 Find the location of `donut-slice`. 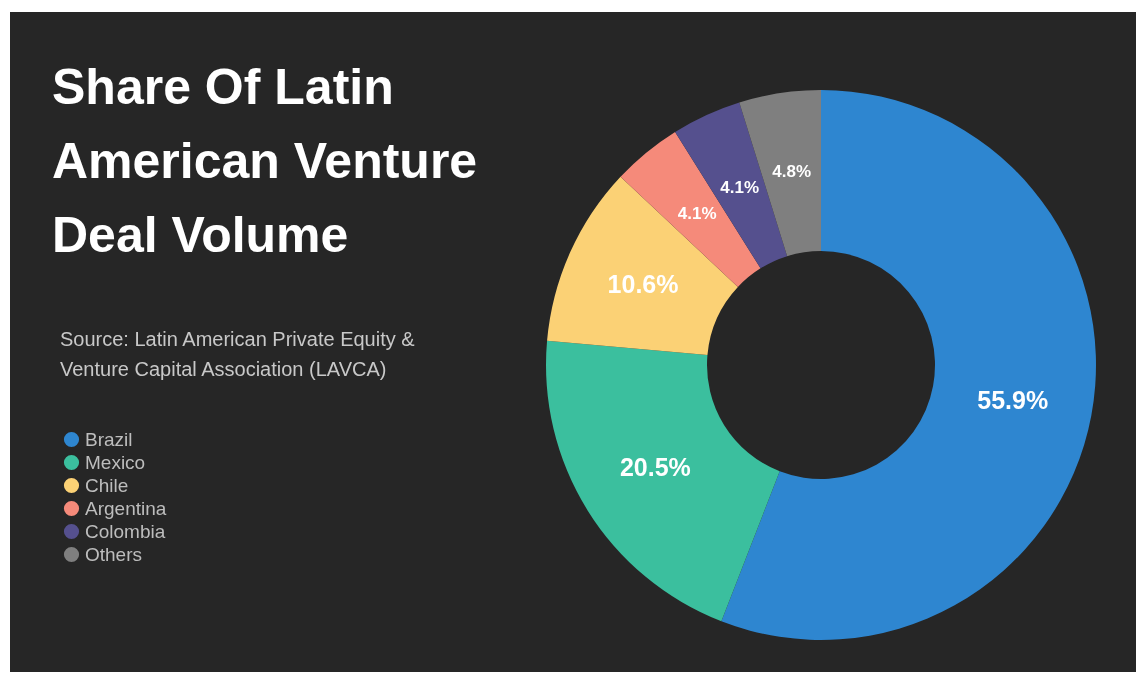

donut-slice is located at coordinates (663, 481).